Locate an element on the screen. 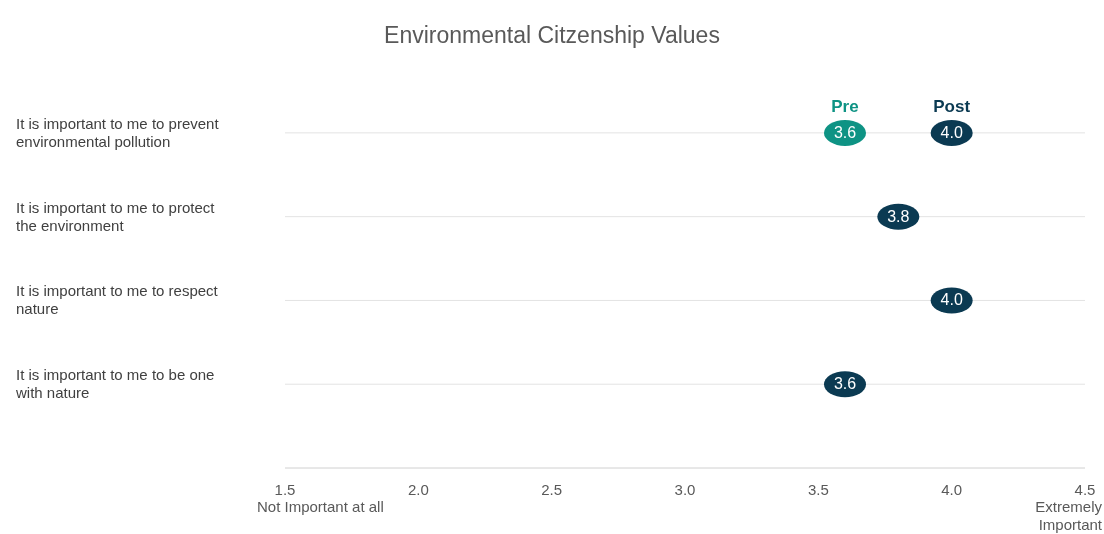 The image size is (1104, 534). text: Extremely Important is located at coordinates (1068, 516).